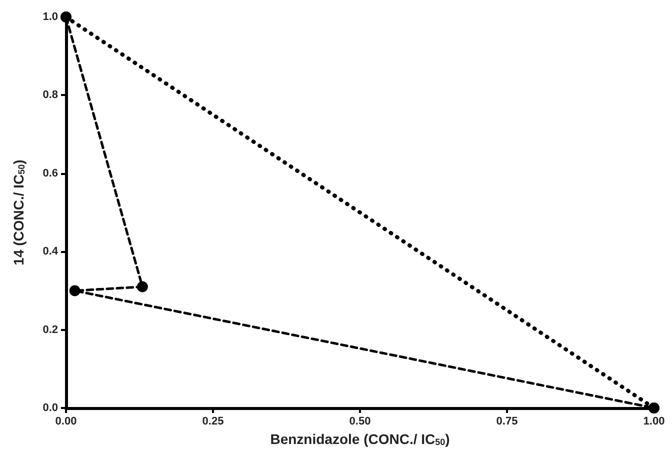 The height and width of the screenshot is (456, 672). What do you see at coordinates (654, 422) in the screenshot?
I see `x-tick-label: 1.00` at bounding box center [654, 422].